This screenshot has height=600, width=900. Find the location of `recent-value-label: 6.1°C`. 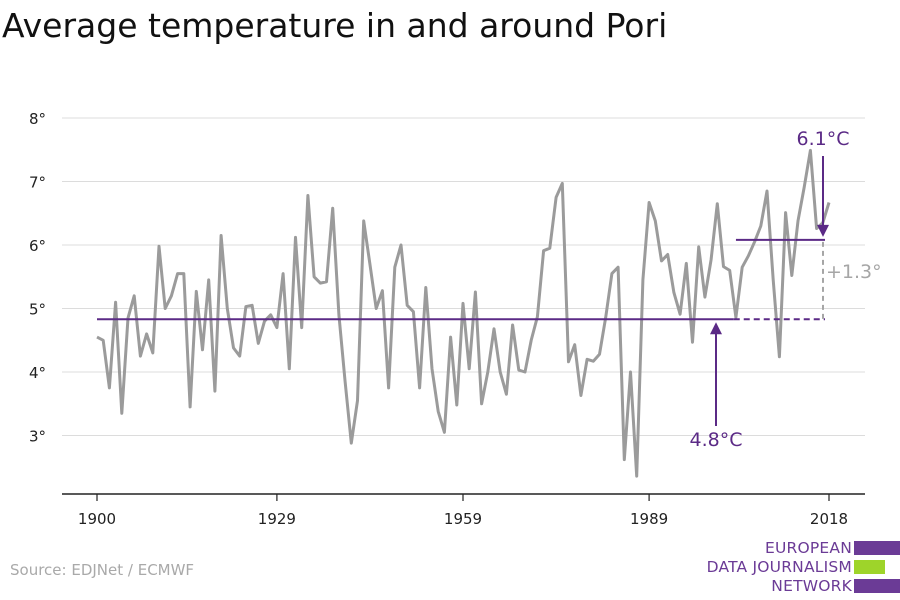

recent-value-label: 6.1°C is located at coordinates (823, 139).